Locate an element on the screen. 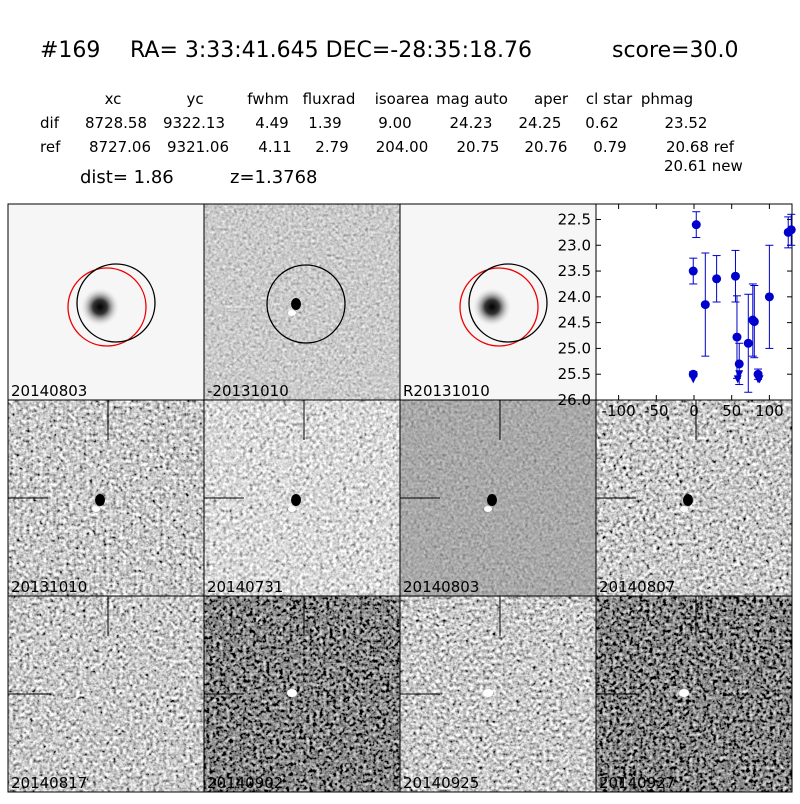 This screenshot has height=804, width=800. column-header: fwhm is located at coordinates (267, 99).